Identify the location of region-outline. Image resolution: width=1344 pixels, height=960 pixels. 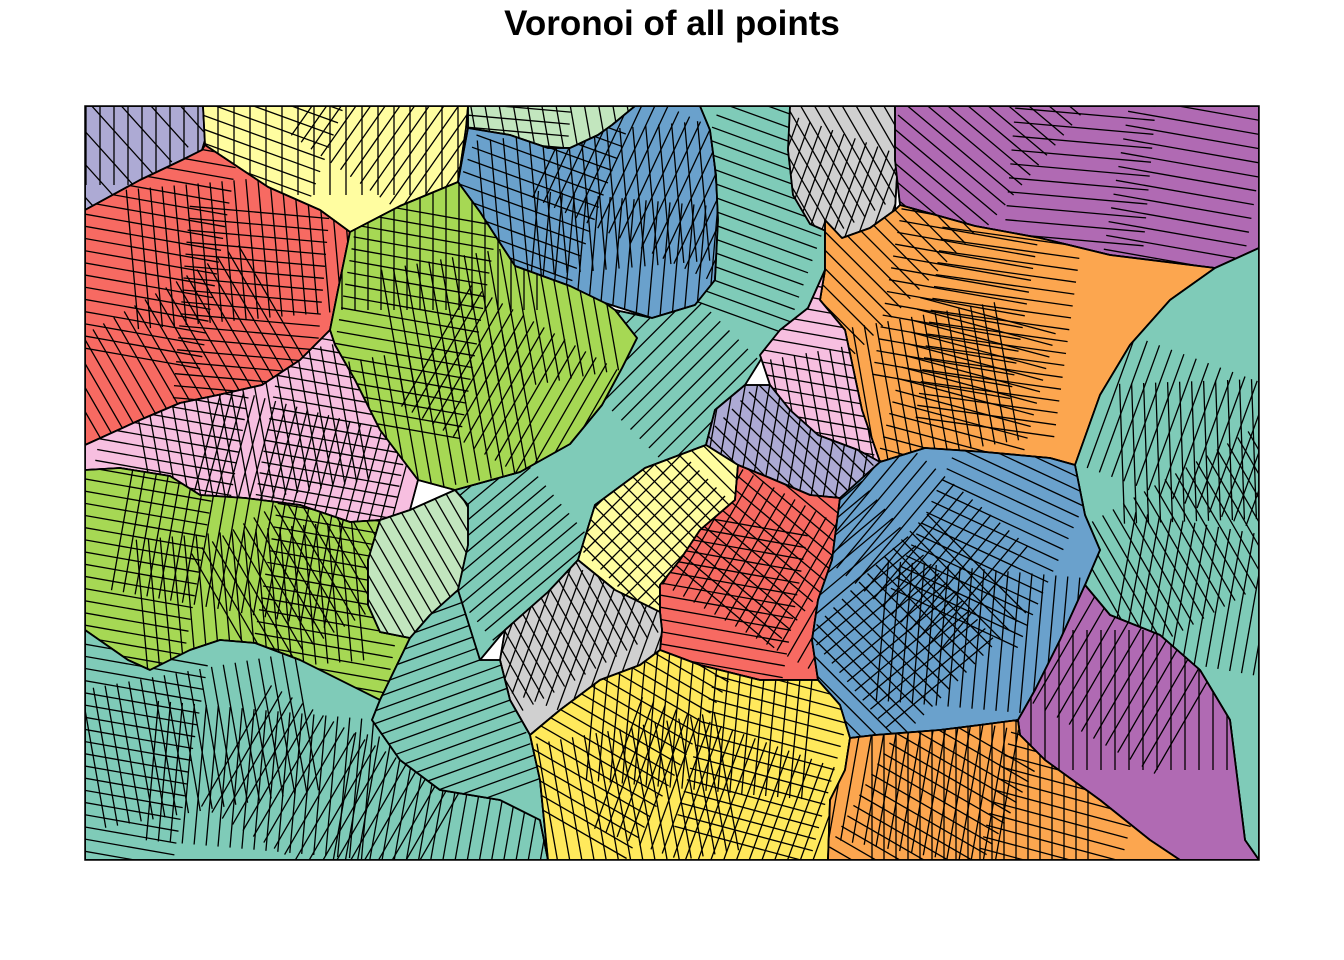
(1004, 789).